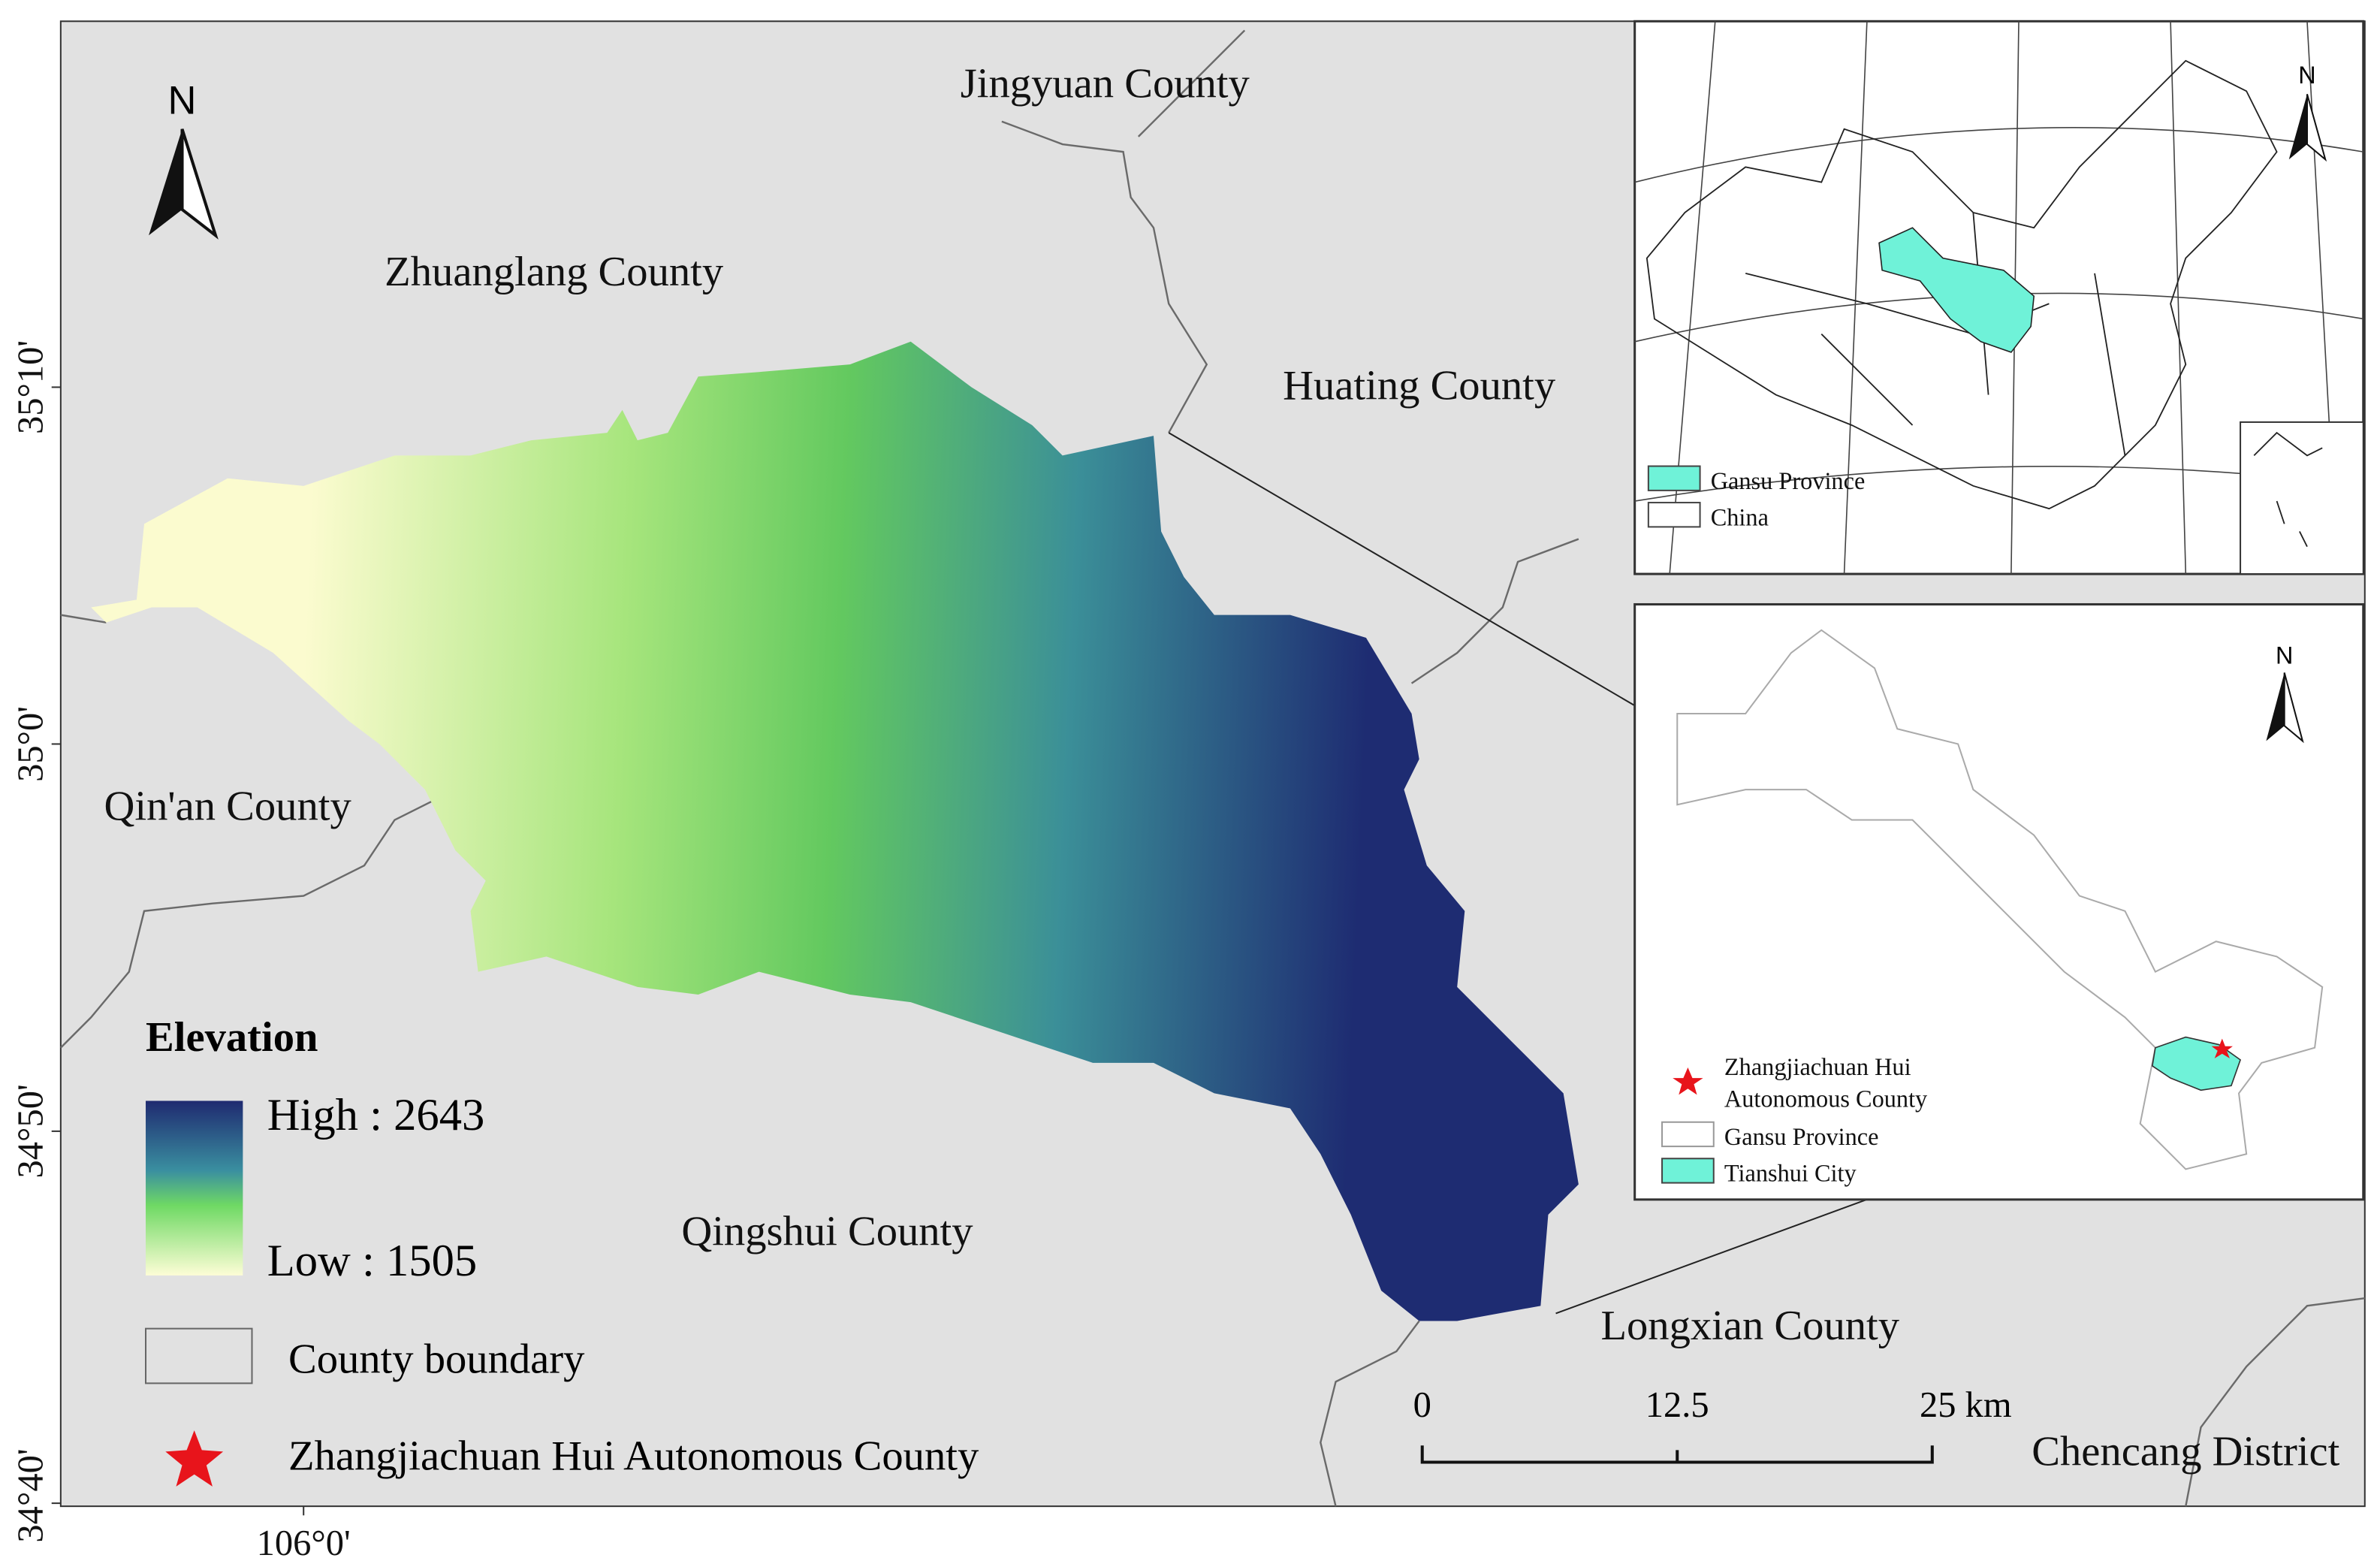 The width and height of the screenshot is (2380, 1567). Describe the element at coordinates (1422, 1405) in the screenshot. I see `scale-label: 0` at that location.